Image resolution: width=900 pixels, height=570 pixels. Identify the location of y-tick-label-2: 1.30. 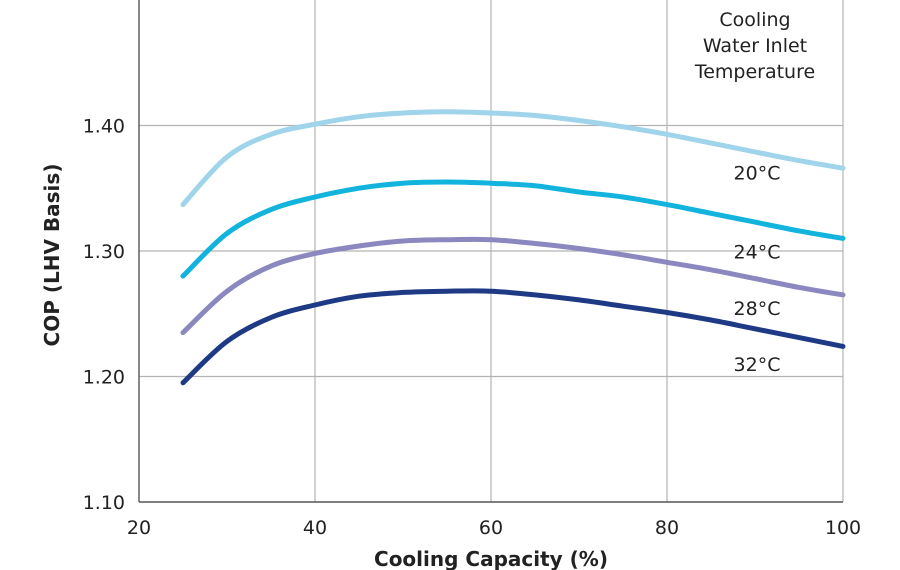
(104, 252).